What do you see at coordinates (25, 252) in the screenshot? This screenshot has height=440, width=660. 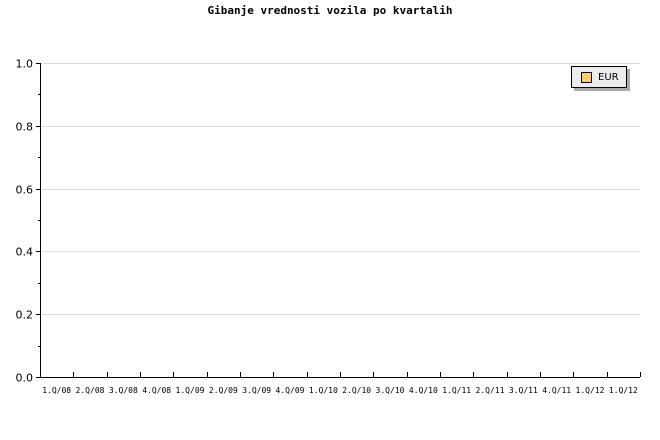 I see `y-tick-label: 0.4` at bounding box center [25, 252].